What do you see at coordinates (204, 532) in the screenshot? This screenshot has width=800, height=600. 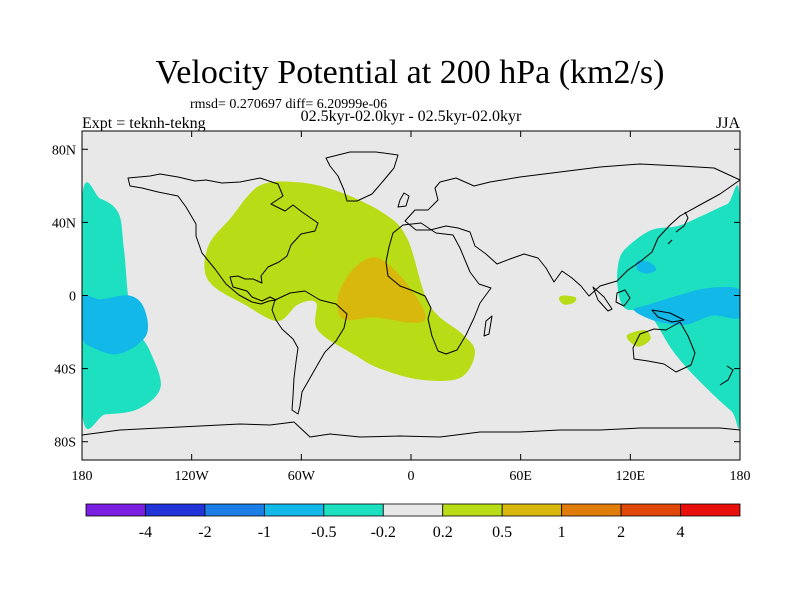 I see `colorbar-label: -2` at bounding box center [204, 532].